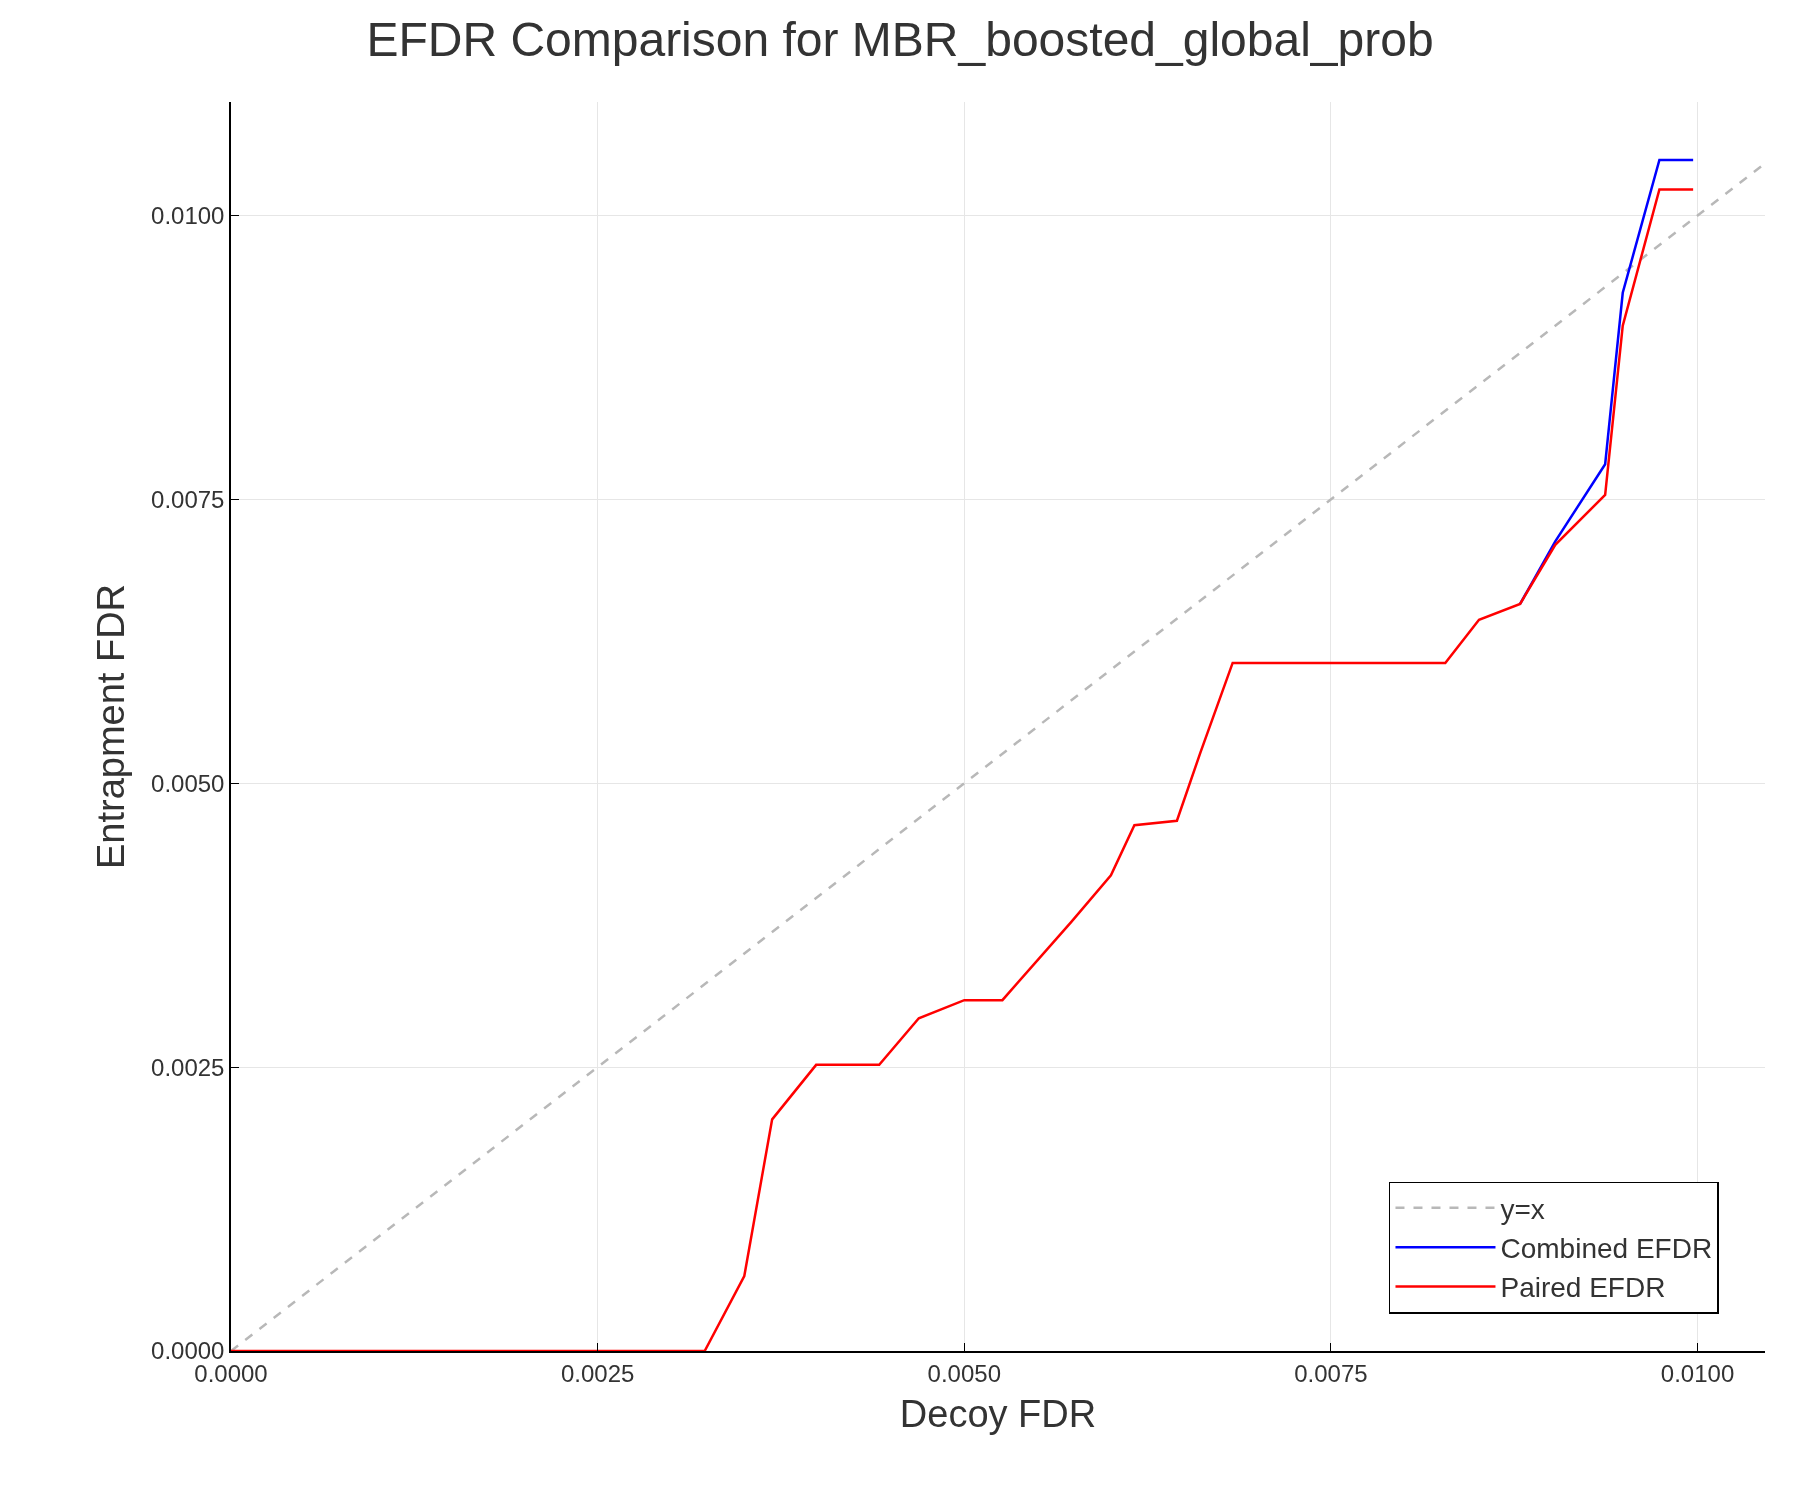  Describe the element at coordinates (1606, 1249) in the screenshot. I see `legend-label: Combined EFDR` at that location.